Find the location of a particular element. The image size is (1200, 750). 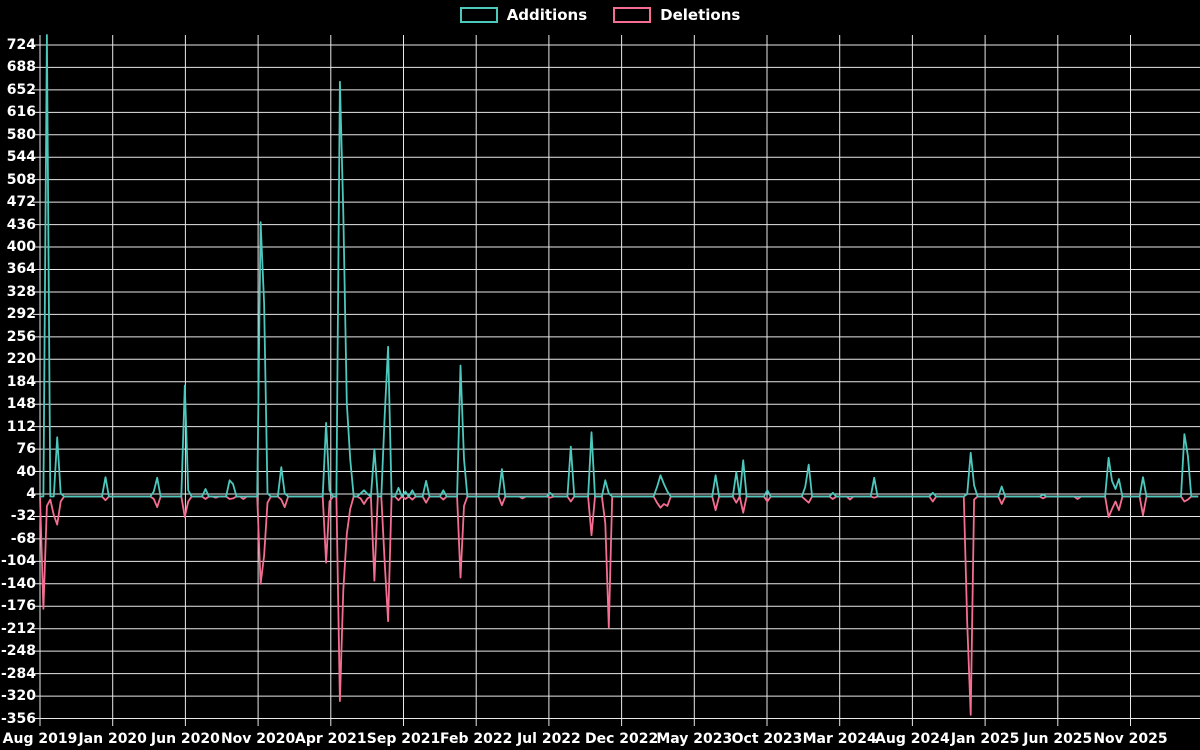

legend-label-deletions: Deletions is located at coordinates (700, 15).